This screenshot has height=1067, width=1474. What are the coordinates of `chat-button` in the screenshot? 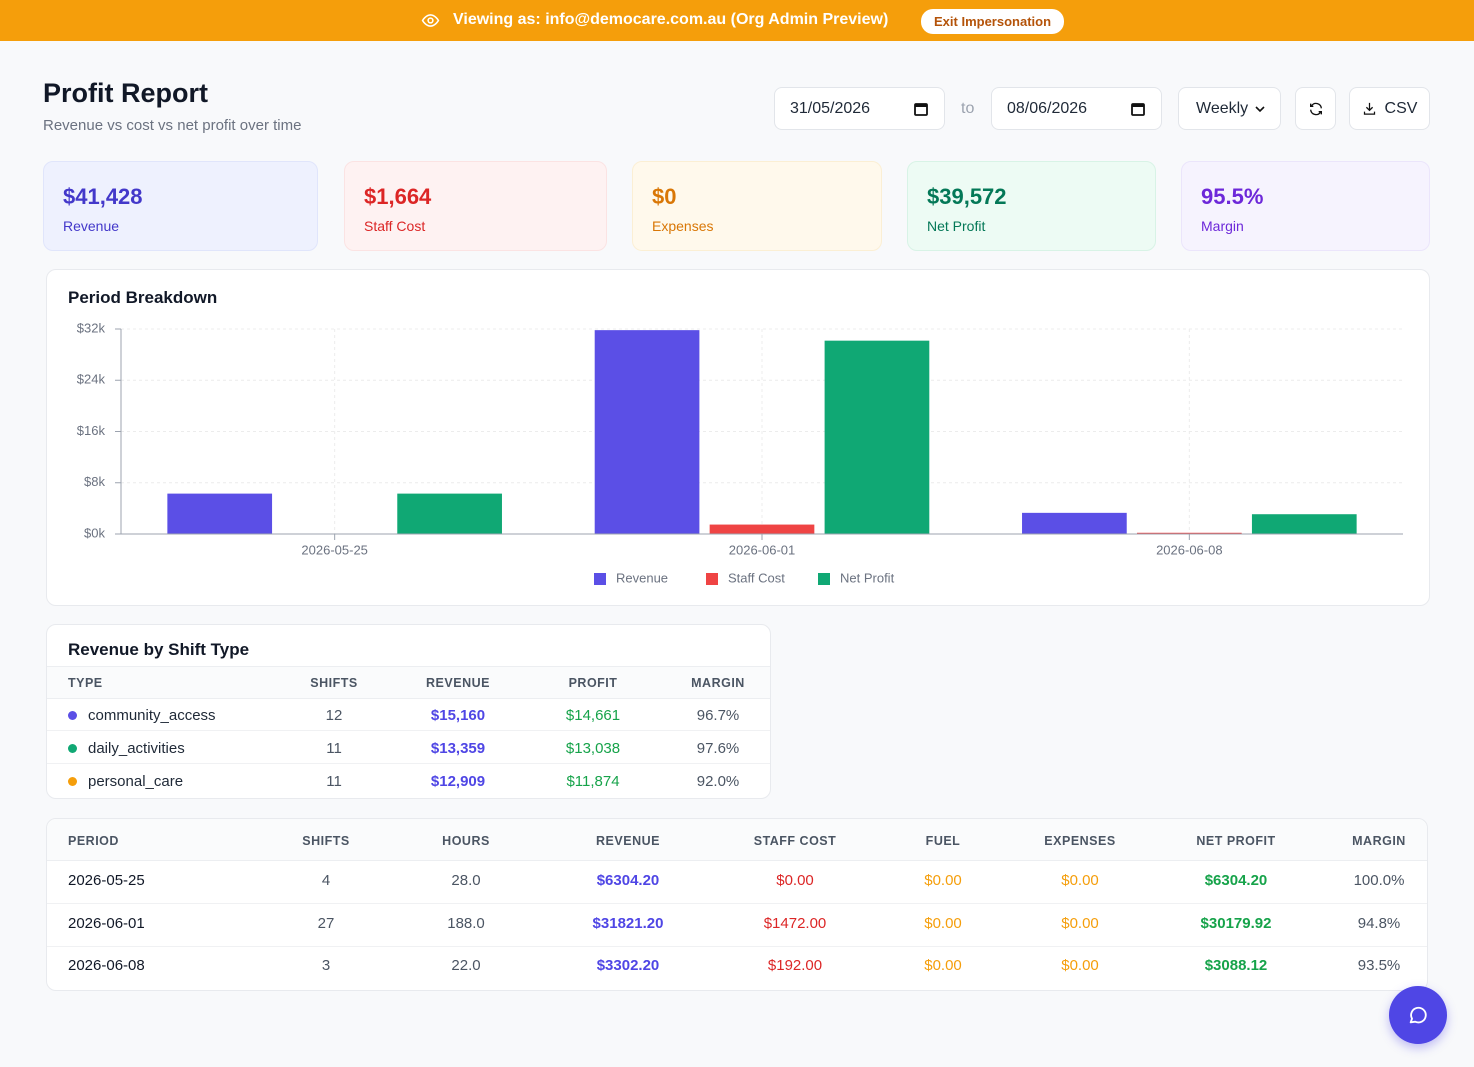 It's located at (1418, 1015).